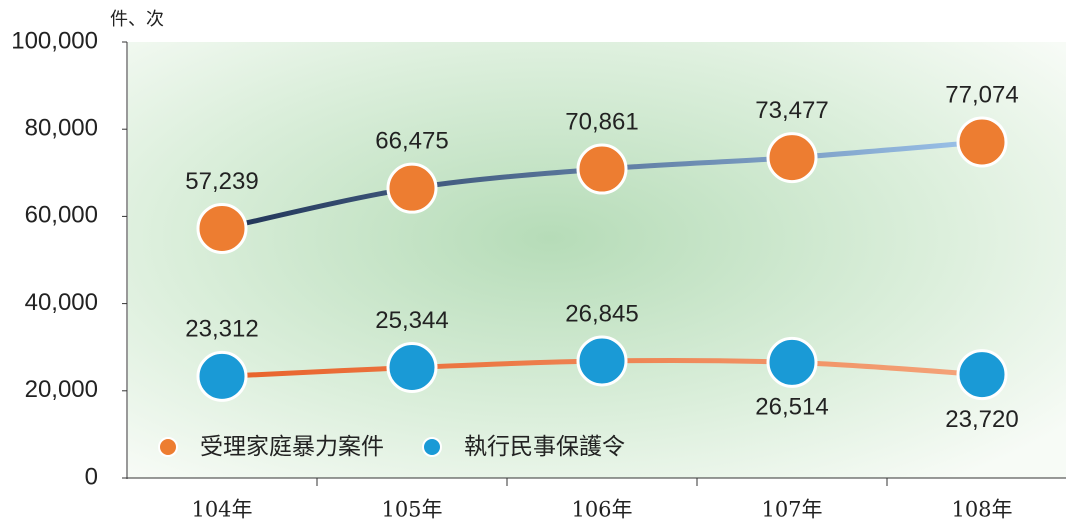 The image size is (1066, 524). What do you see at coordinates (601, 510) in the screenshot?
I see `x-tick-label: 106年` at bounding box center [601, 510].